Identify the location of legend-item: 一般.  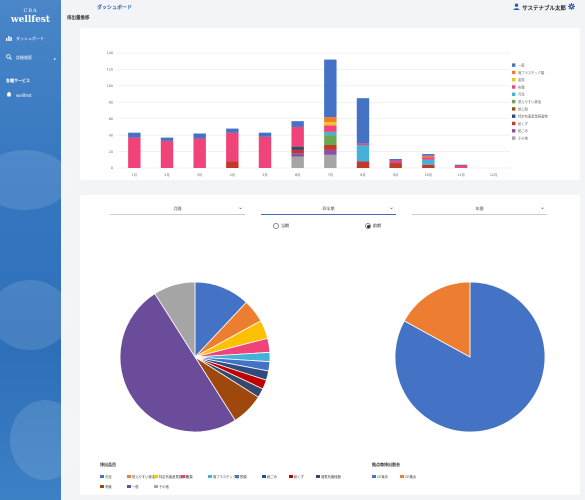
(133, 486).